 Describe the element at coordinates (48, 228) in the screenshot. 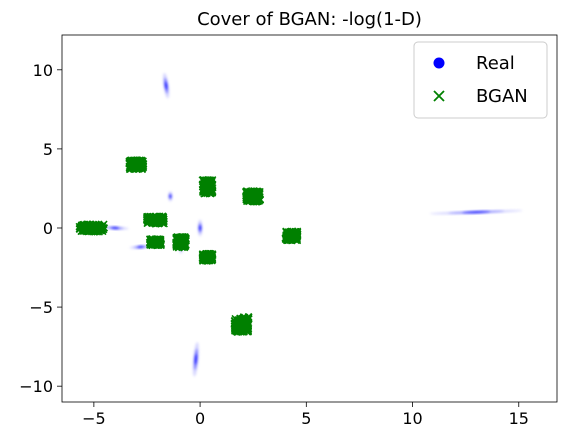

I see `y-tick-label: 0` at that location.